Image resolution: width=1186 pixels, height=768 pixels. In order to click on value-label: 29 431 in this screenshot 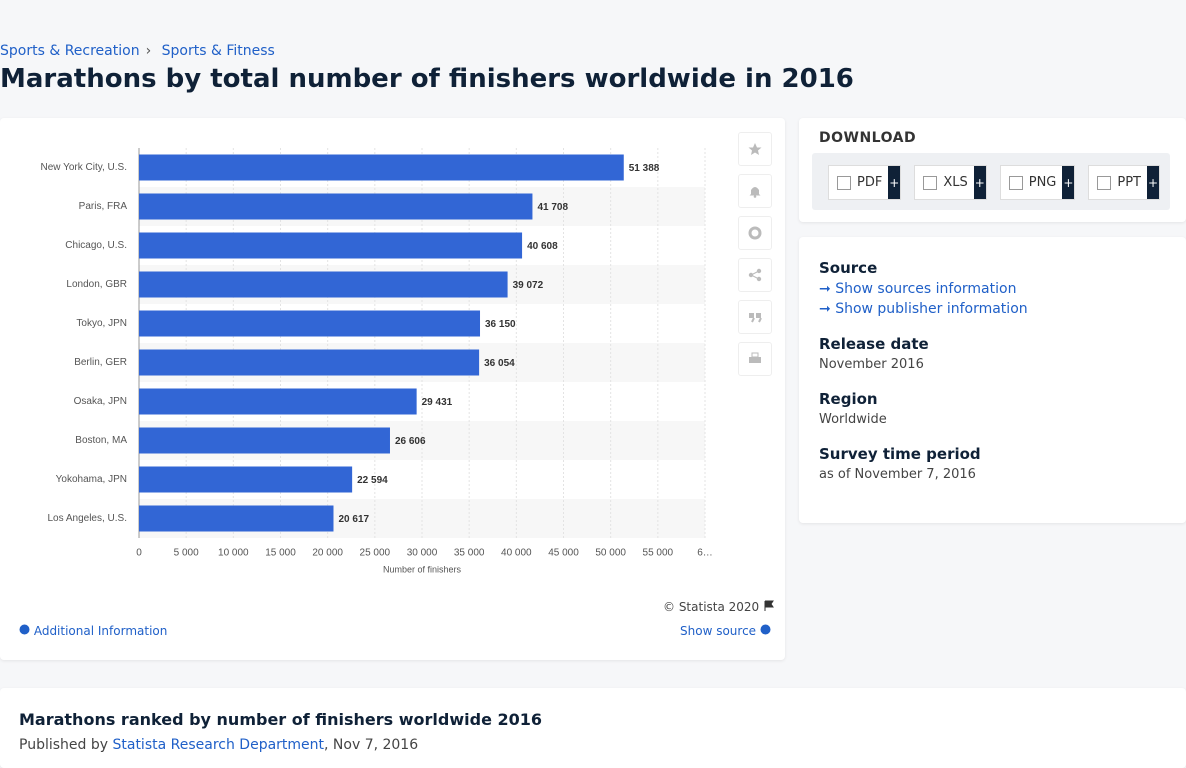, I will do `click(437, 402)`.